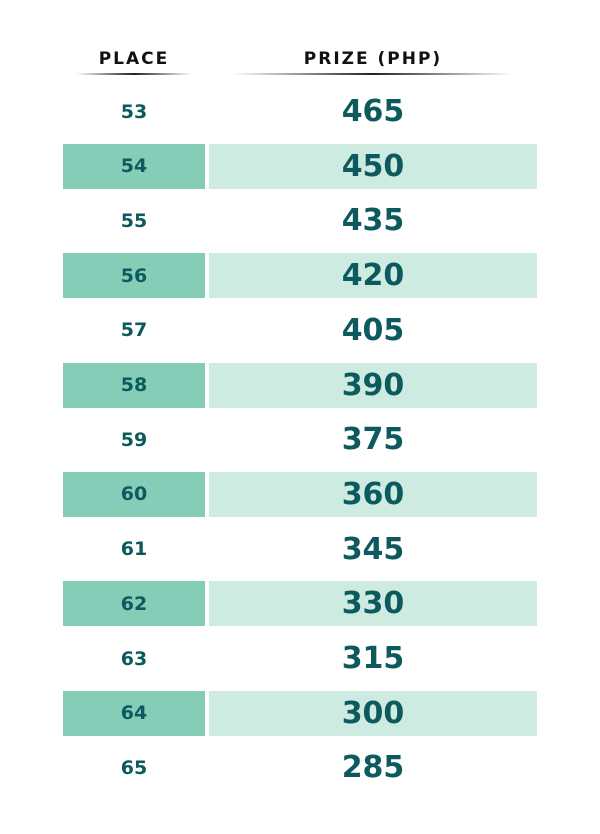 Image resolution: width=600 pixels, height=834 pixels. What do you see at coordinates (373, 549) in the screenshot?
I see `prize-cell: 345` at bounding box center [373, 549].